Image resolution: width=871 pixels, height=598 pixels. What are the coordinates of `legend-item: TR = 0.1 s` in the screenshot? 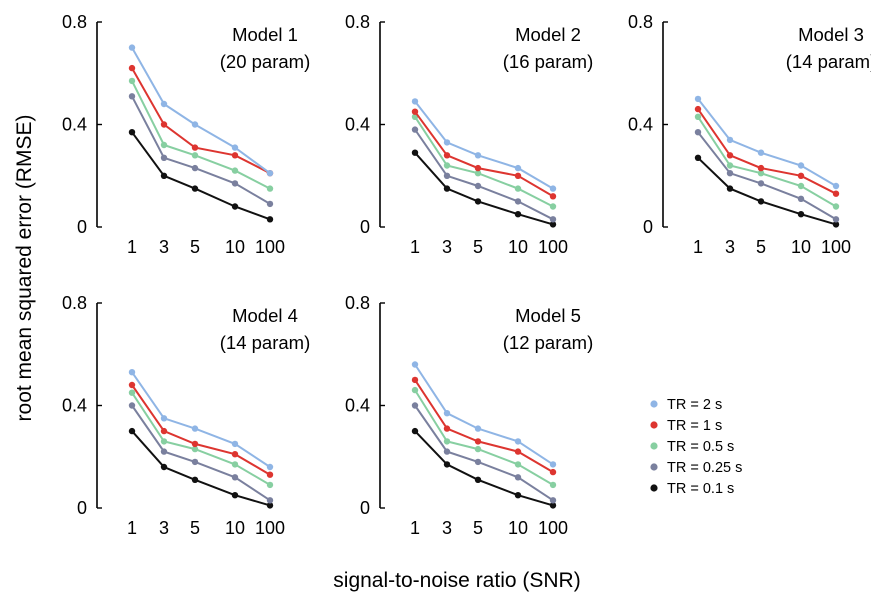 It's located at (692, 489).